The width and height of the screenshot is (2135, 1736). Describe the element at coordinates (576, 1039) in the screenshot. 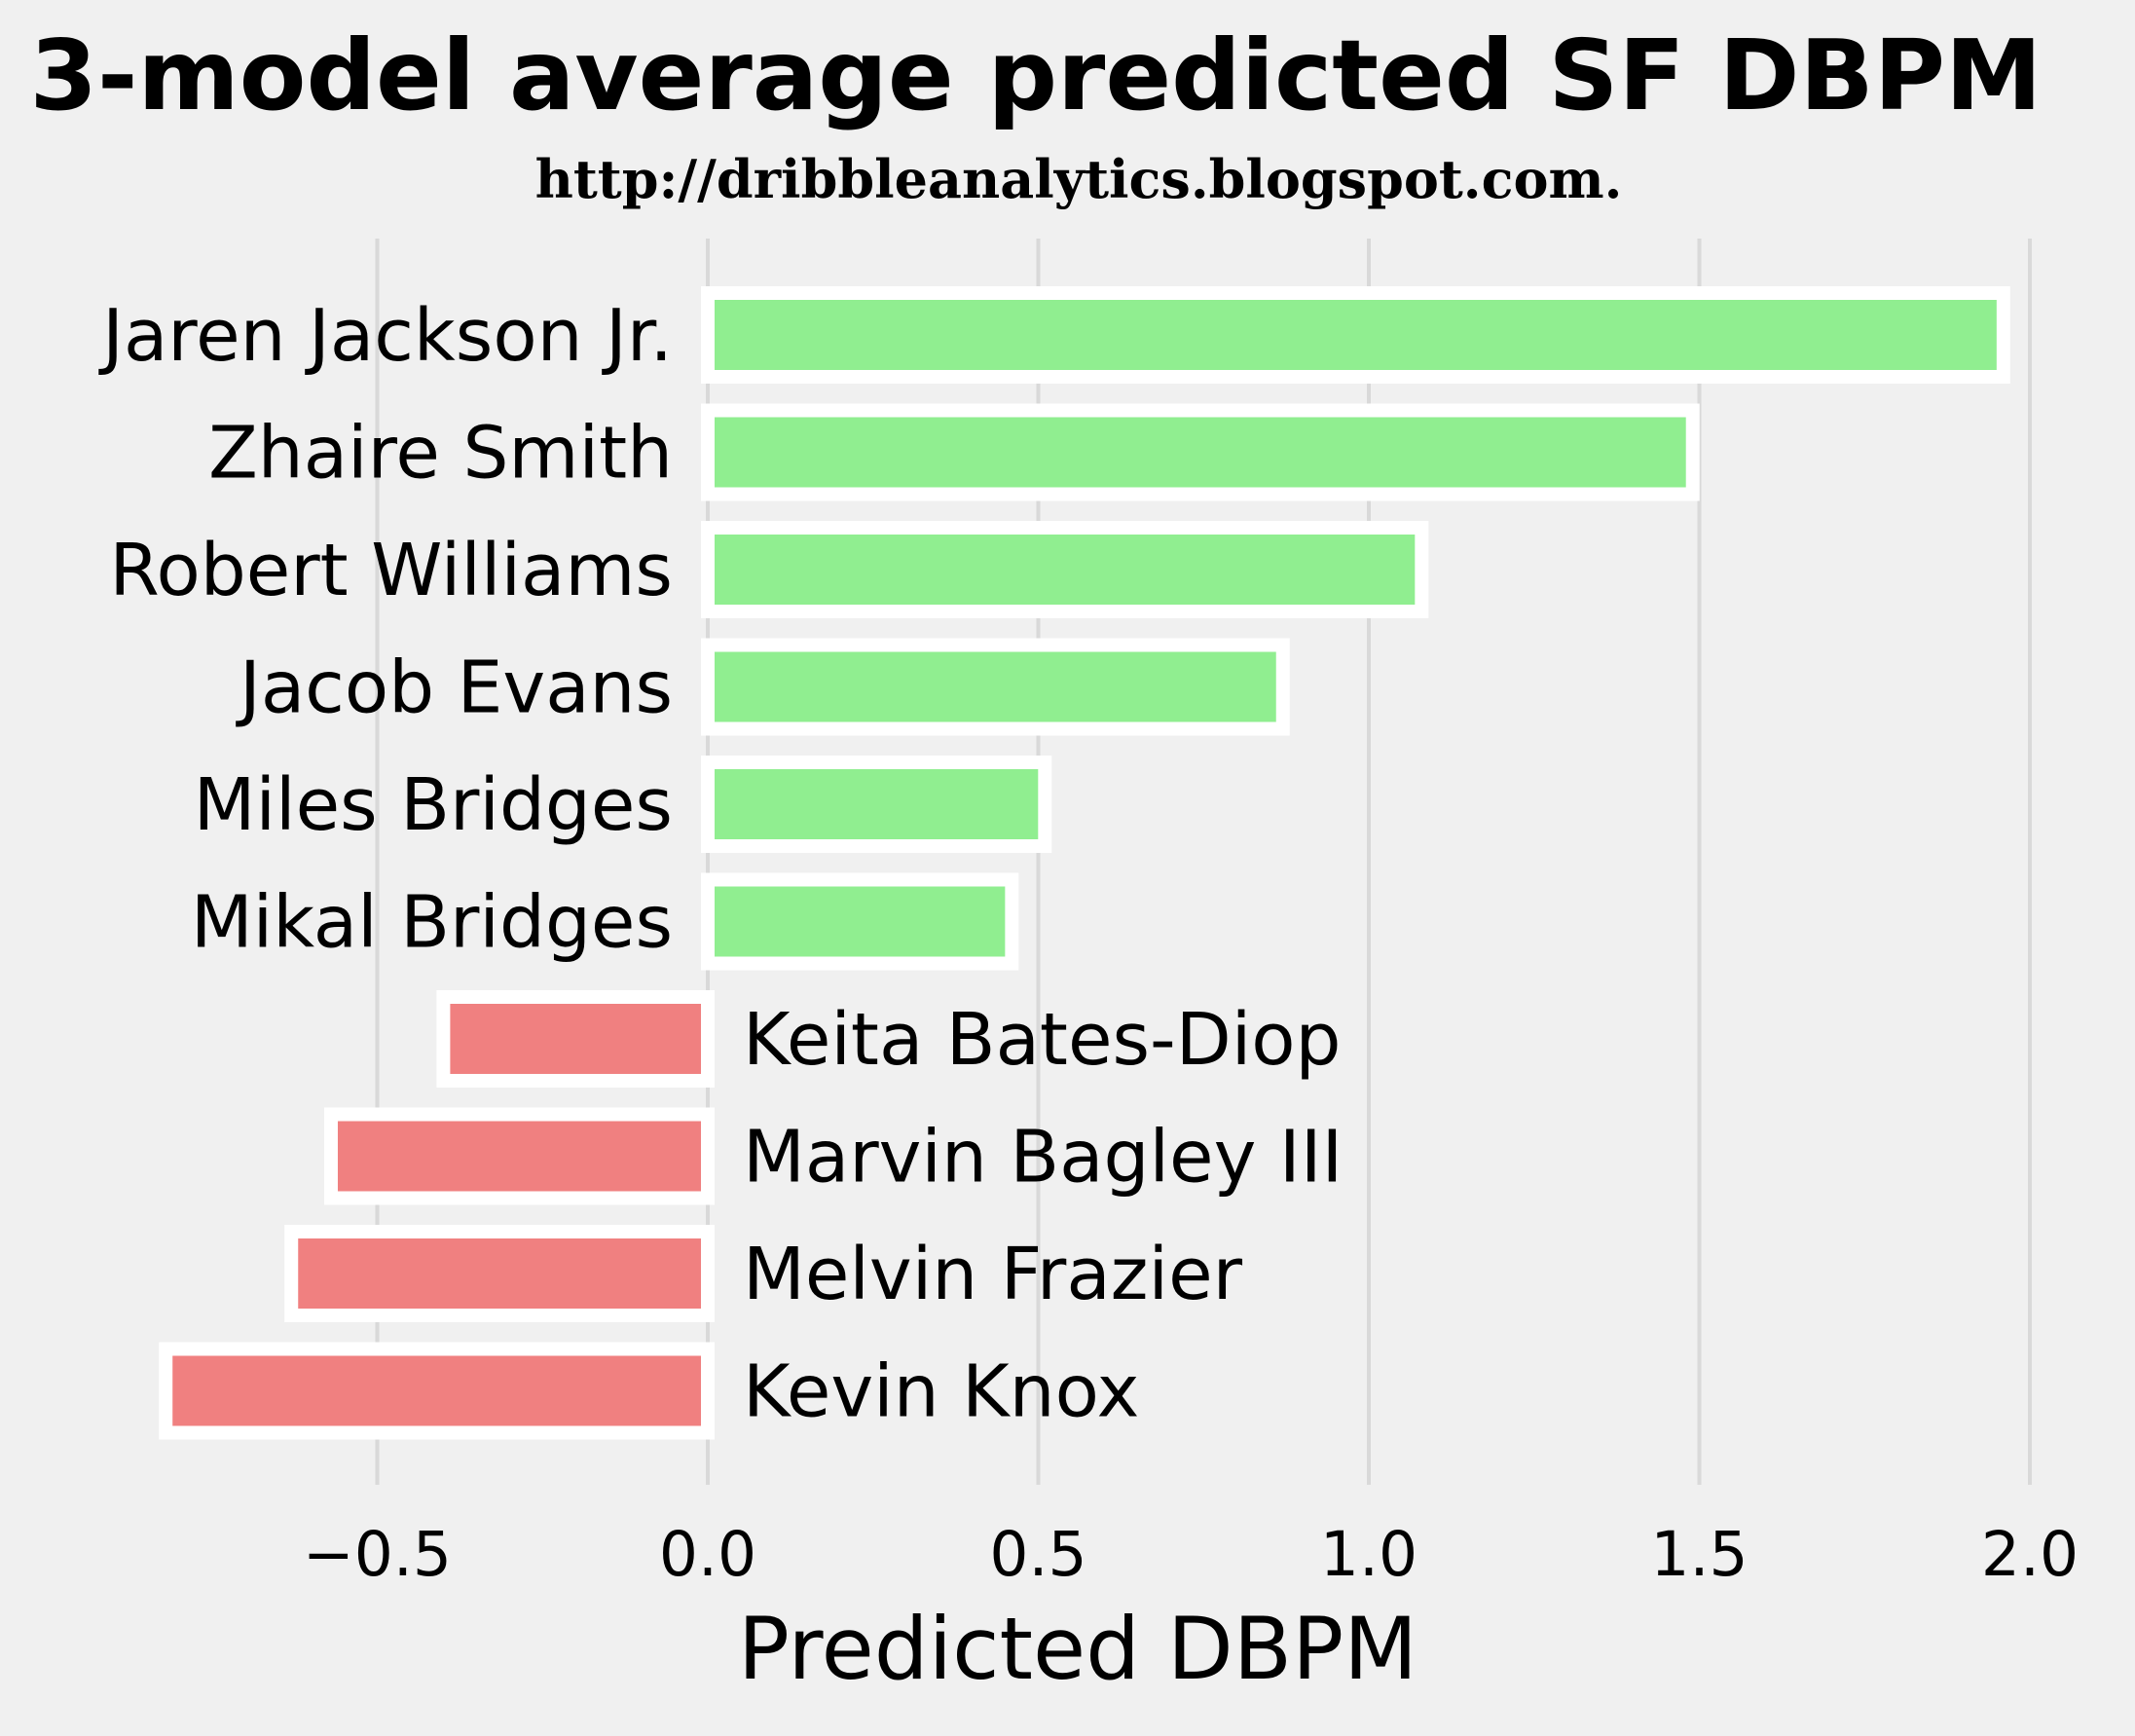

I see `bar-keita-bates-diop` at that location.